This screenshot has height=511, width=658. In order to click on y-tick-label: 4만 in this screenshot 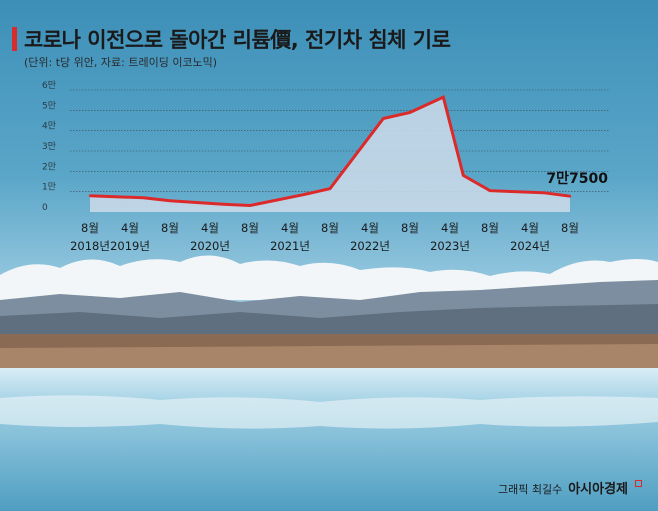, I will do `click(49, 126)`.